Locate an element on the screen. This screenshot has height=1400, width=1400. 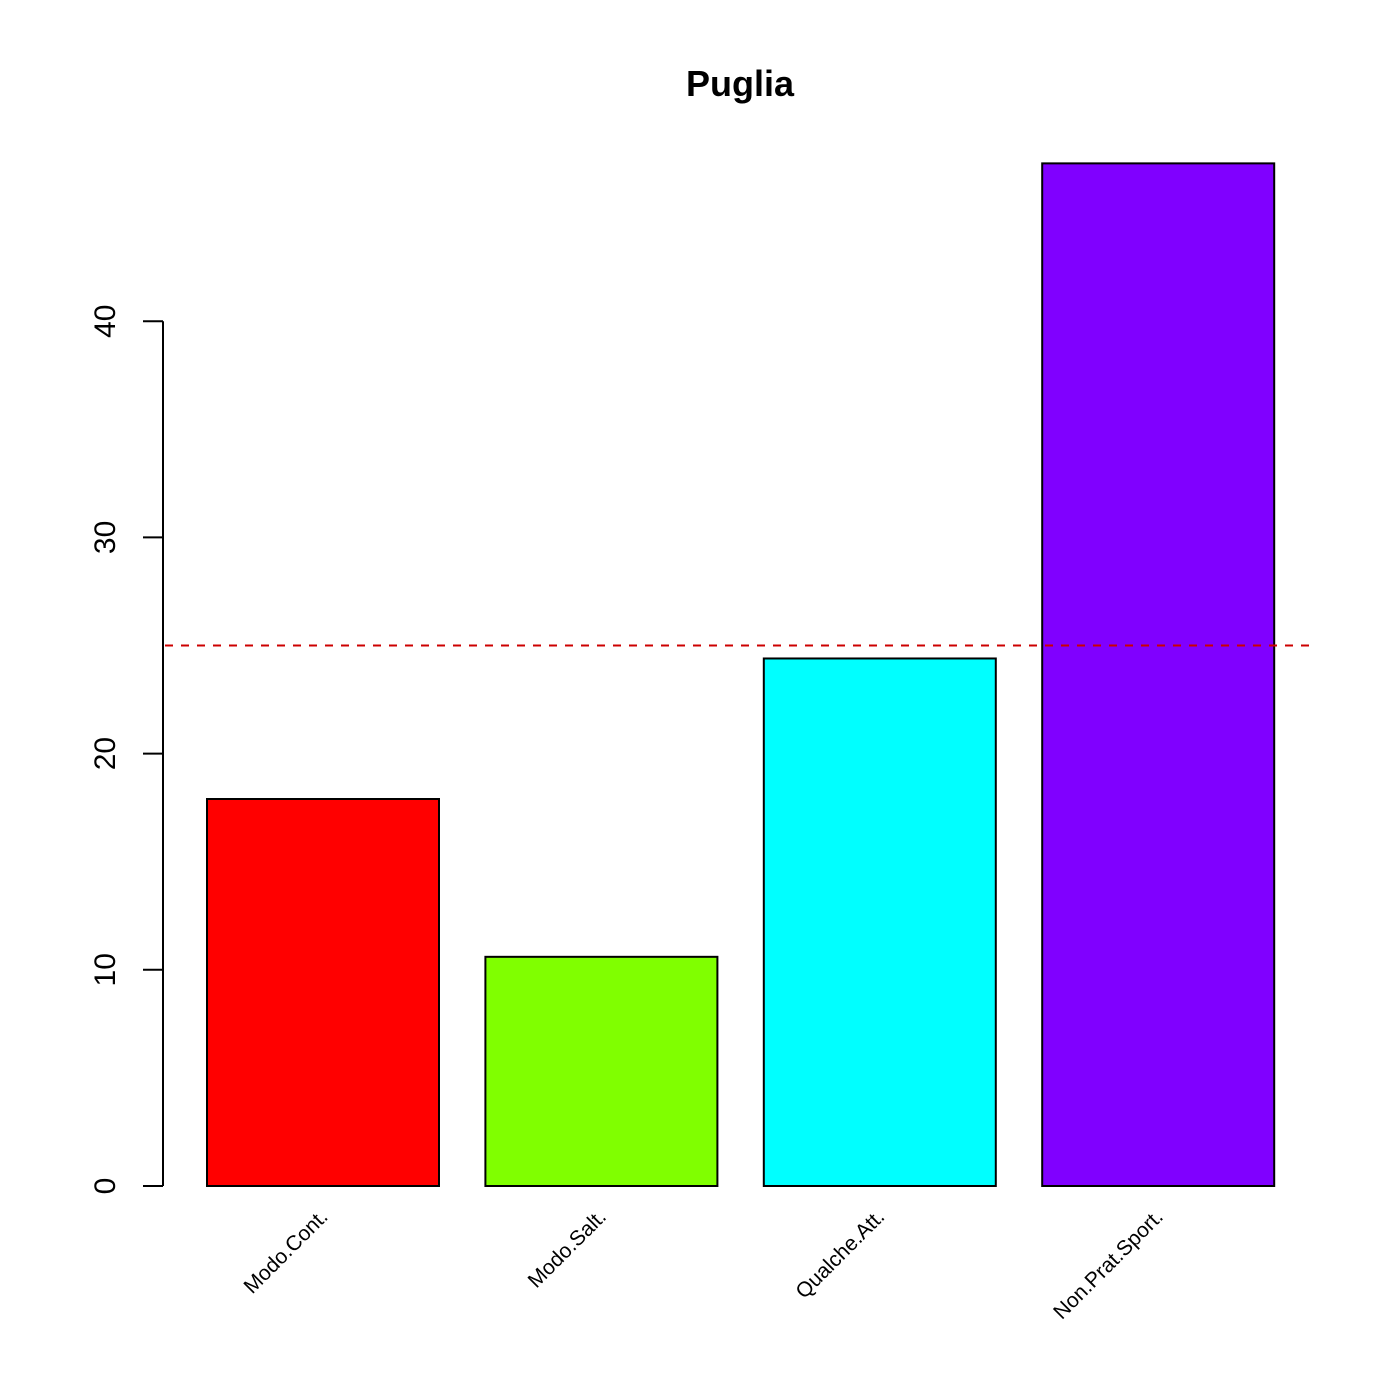
y-axis: 0 10 20 30 40 is located at coordinates (126, 750).